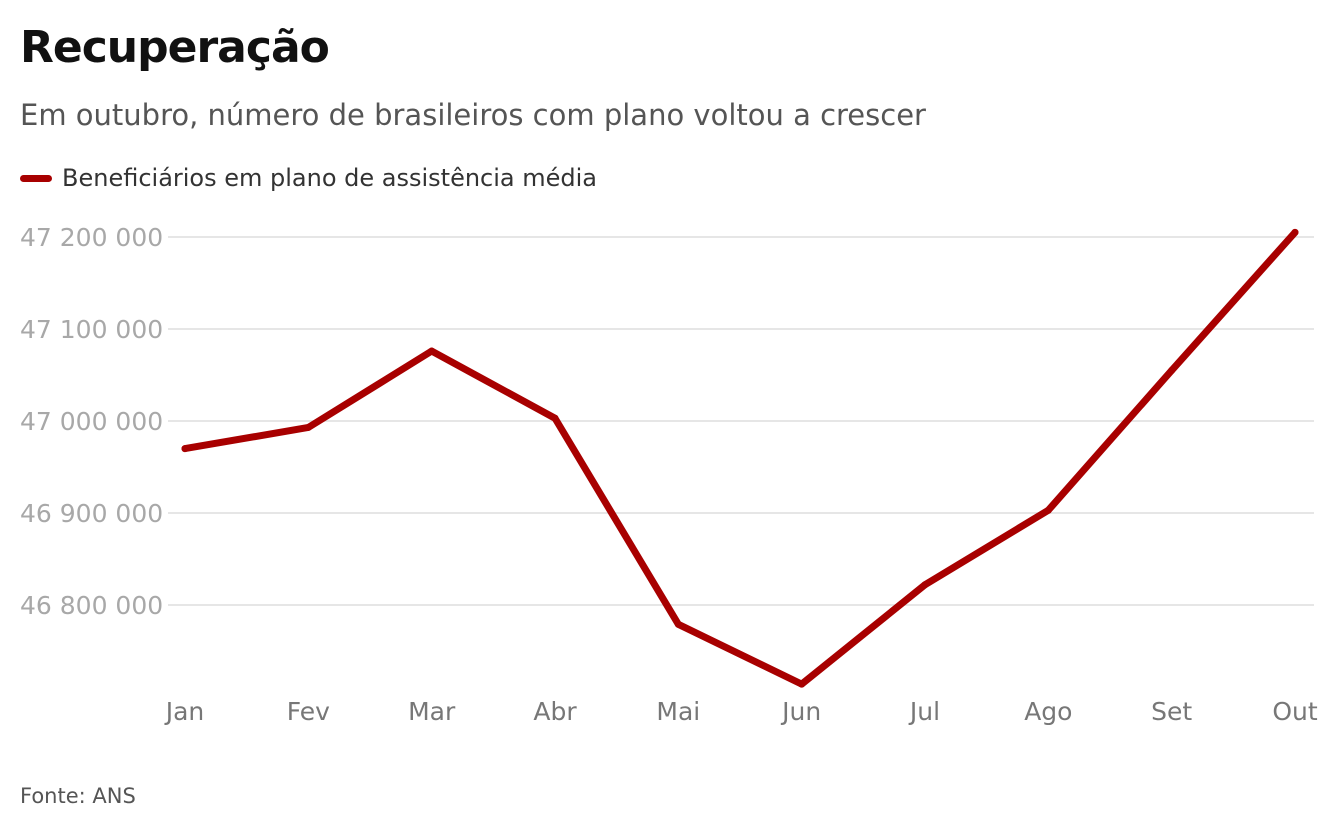 The width and height of the screenshot is (1340, 840). What do you see at coordinates (78, 796) in the screenshot?
I see `source-note: Fonte: ANS` at bounding box center [78, 796].